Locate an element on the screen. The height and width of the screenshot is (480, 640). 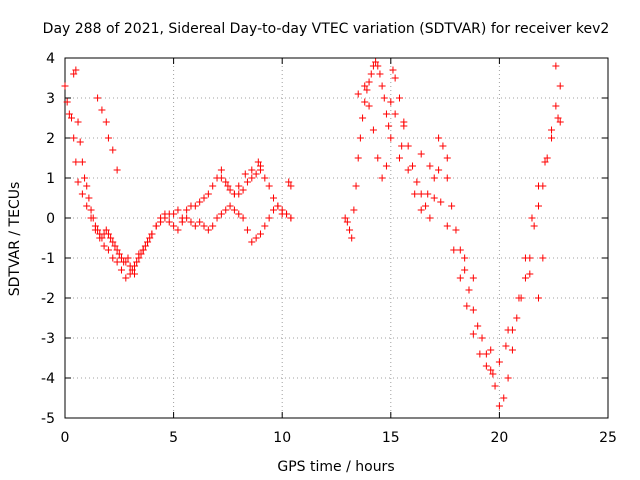
y-tick-label: -1 is located at coordinates (48, 259).